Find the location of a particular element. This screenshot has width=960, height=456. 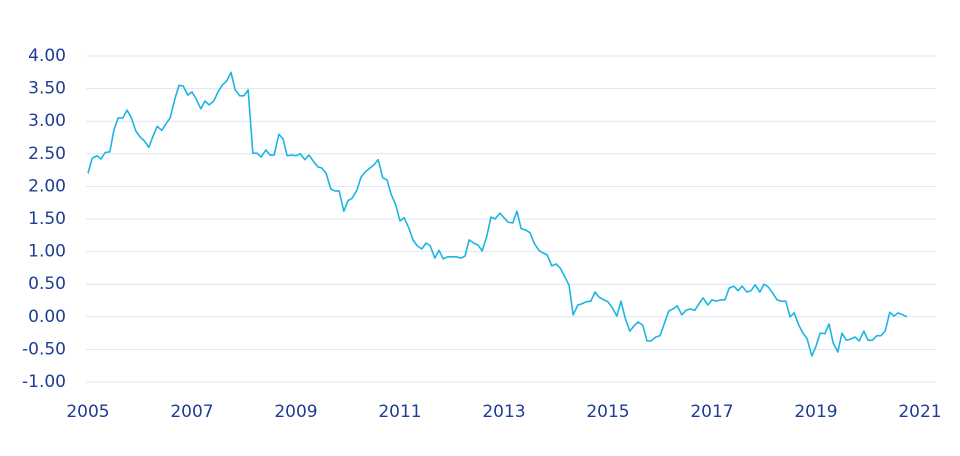

y-tick-label: -0.50 is located at coordinates (44, 349).